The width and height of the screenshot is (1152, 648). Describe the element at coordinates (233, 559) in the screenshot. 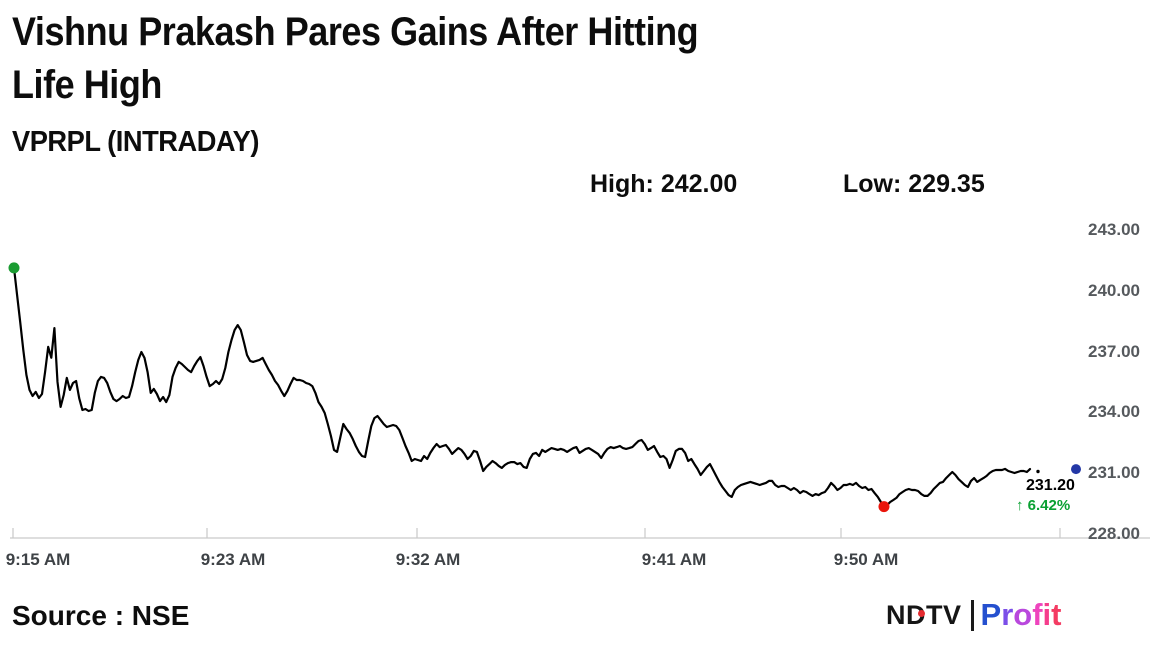

I see `x-axis-label: 9:23 AM` at that location.